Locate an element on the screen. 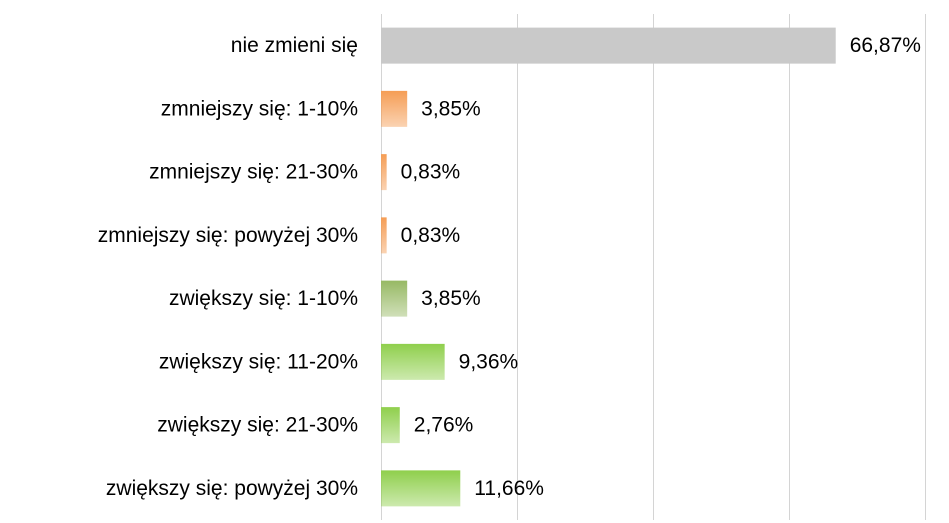 This screenshot has width=949, height=523. category-label: zmniejszy się: 1-10% is located at coordinates (259, 108).